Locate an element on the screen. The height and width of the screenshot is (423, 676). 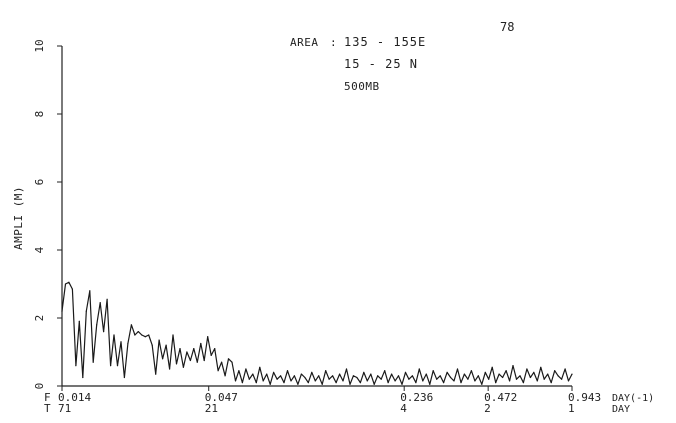
y-tick-label: 10 is located at coordinates (39, 45).